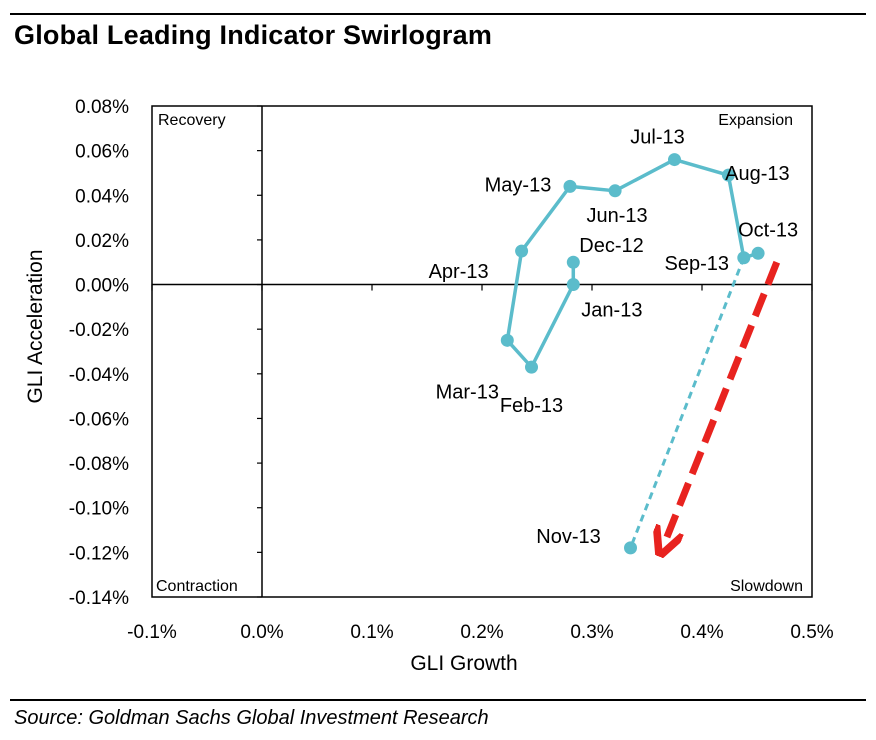 This screenshot has height=740, width=876. I want to click on x-tick-label: 0.1%, so click(371, 632).